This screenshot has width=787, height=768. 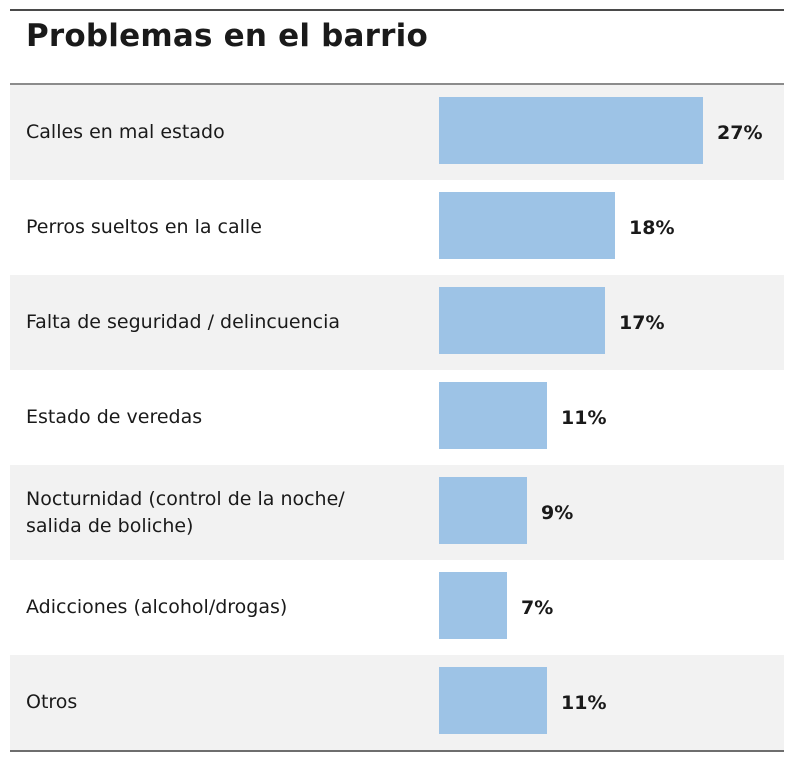 I want to click on bottom-rule, so click(x=397, y=751).